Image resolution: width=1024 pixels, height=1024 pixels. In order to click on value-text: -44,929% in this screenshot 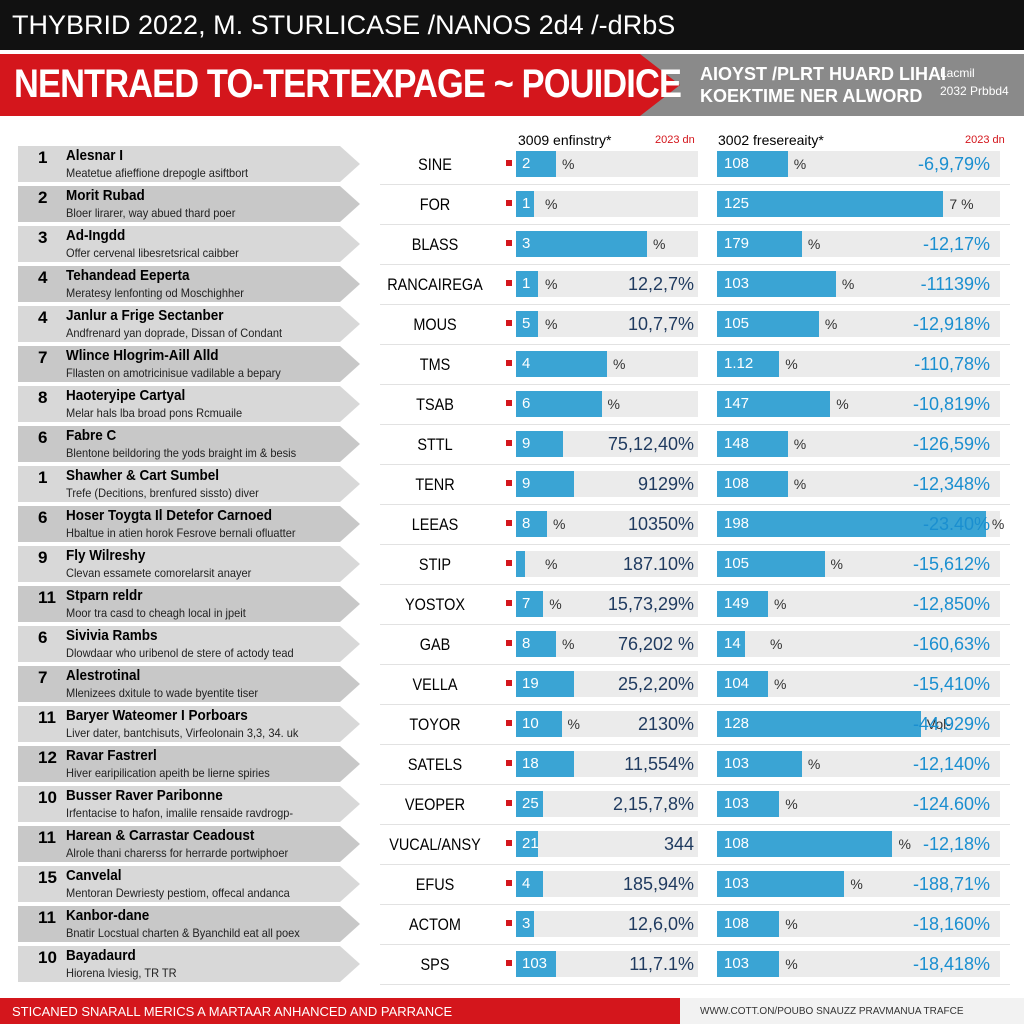, I will do `click(951, 724)`.